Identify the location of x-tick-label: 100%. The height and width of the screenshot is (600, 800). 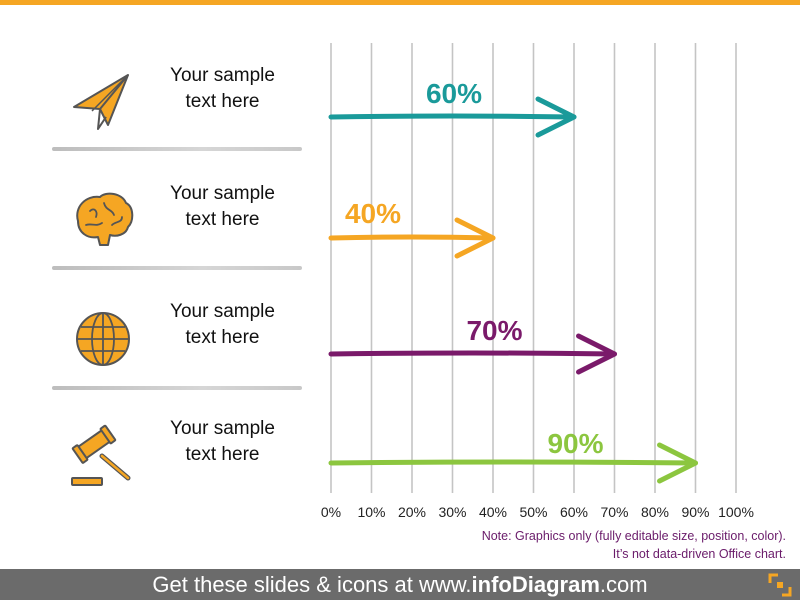
(736, 512).